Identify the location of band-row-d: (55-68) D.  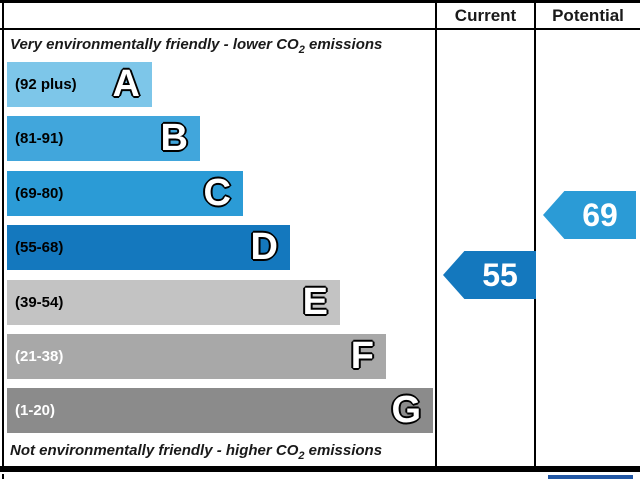
(148, 247).